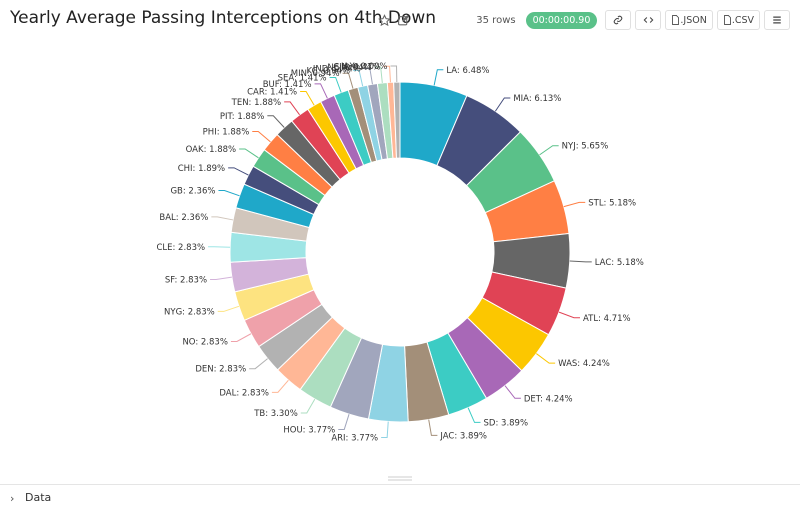 Image resolution: width=800 pixels, height=528 pixels. Describe the element at coordinates (569, 315) in the screenshot. I see `label-line-atl` at that location.